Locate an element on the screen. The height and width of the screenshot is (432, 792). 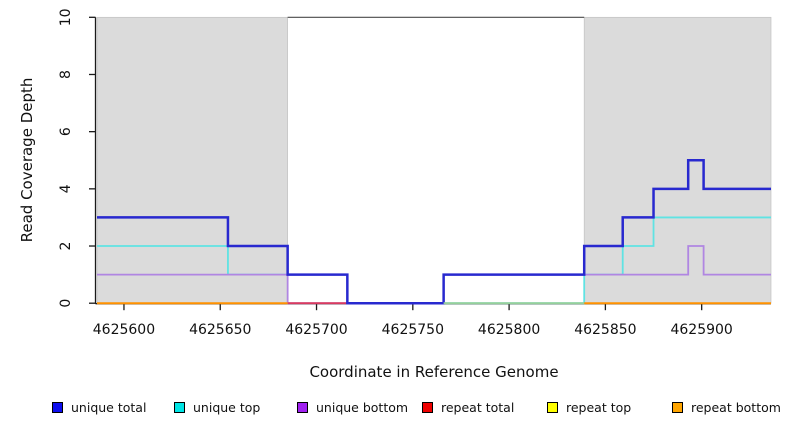
x-tick-label: 4625900 is located at coordinates (701, 330).